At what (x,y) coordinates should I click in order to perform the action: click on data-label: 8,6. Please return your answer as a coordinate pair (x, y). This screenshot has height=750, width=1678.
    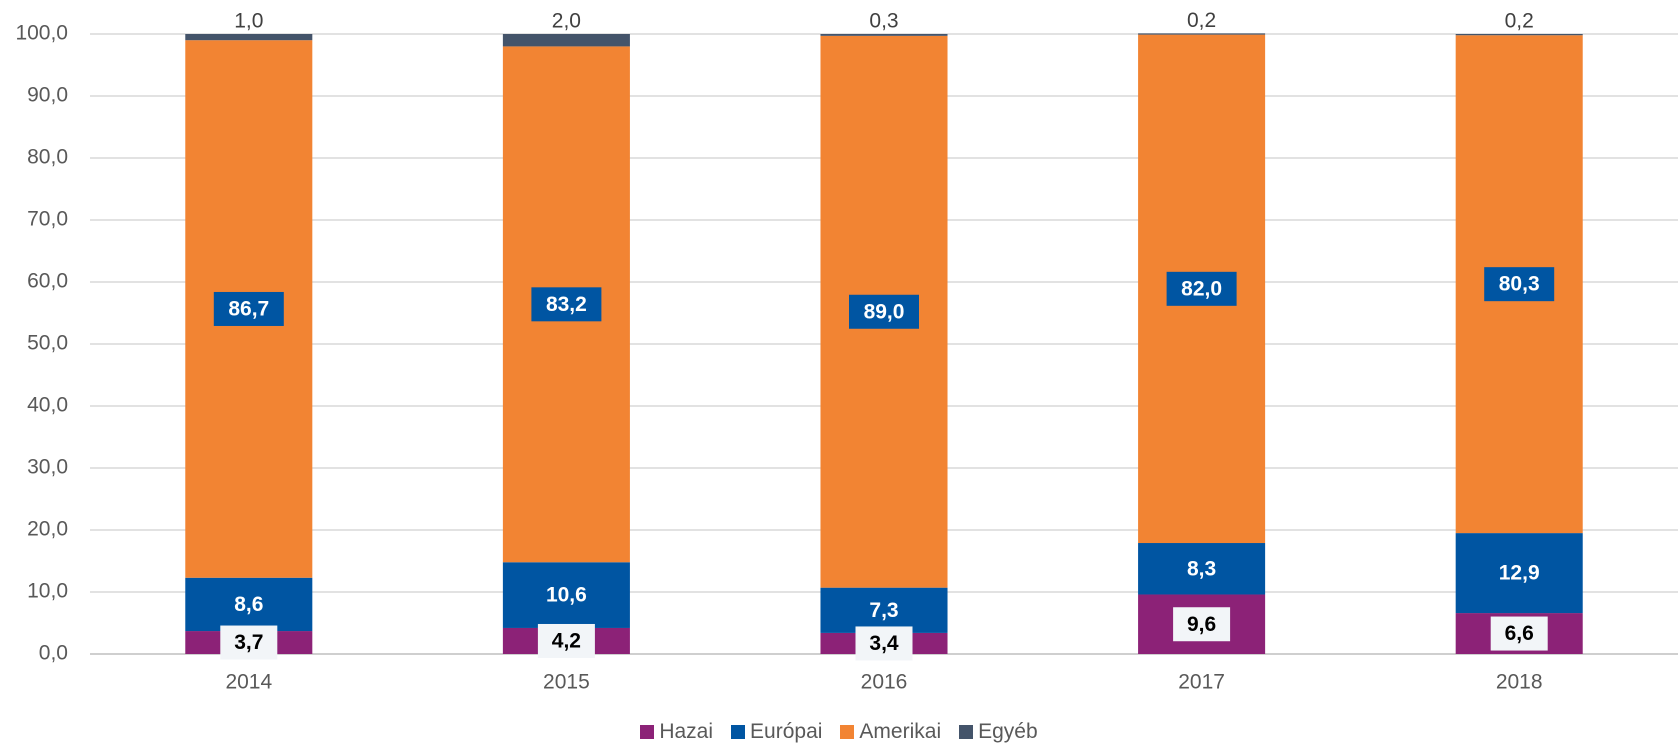
    Looking at the image, I should click on (248, 604).